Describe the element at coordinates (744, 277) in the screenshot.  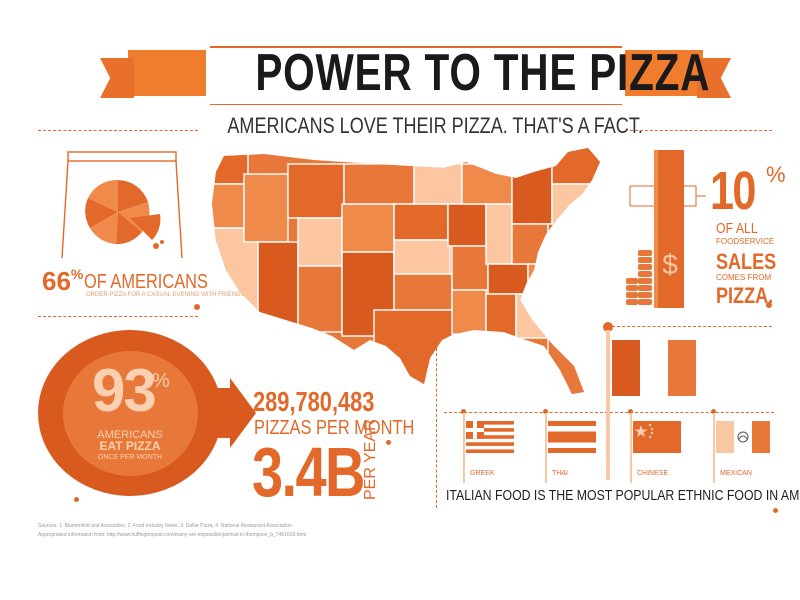
I see `stat-10-line4: COMES FROM` at that location.